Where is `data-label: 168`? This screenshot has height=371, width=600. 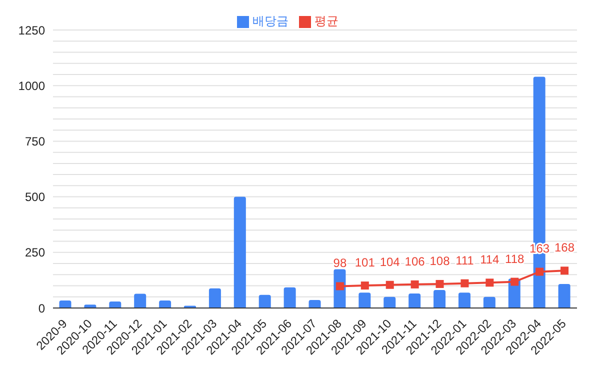
data-label: 168 is located at coordinates (564, 247).